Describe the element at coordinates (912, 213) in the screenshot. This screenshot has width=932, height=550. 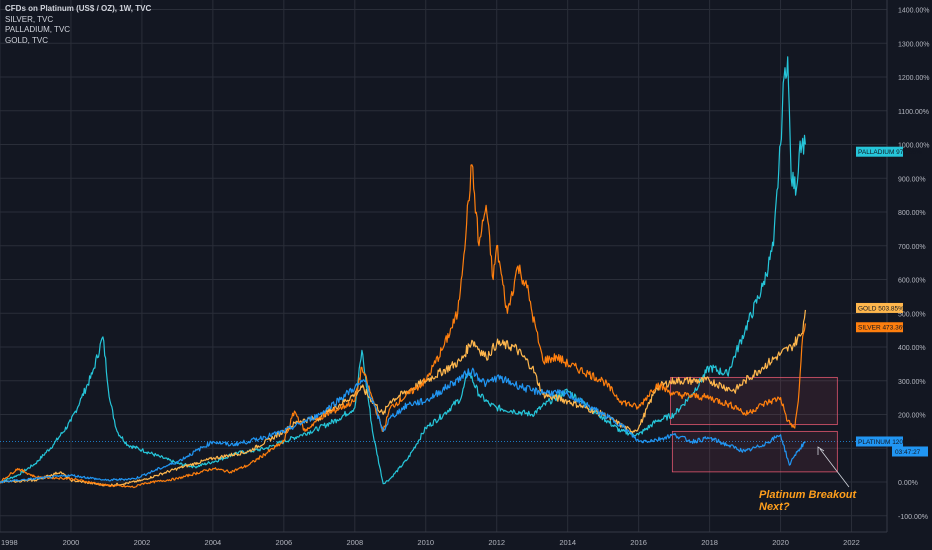
I see `y-tick-label-6: 800.00%` at that location.